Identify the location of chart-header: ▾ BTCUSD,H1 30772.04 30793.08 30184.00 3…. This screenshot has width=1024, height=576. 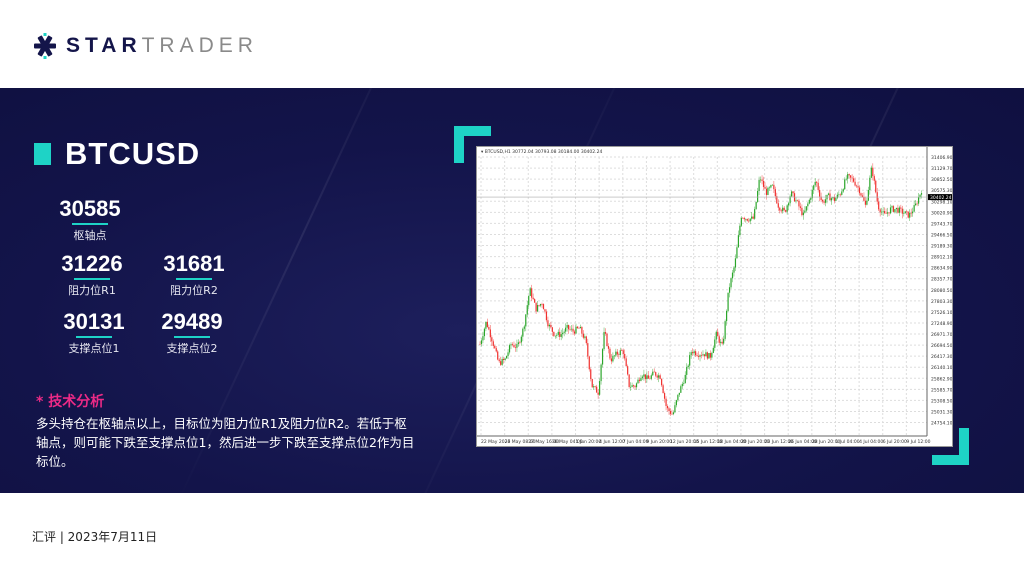
(541, 152).